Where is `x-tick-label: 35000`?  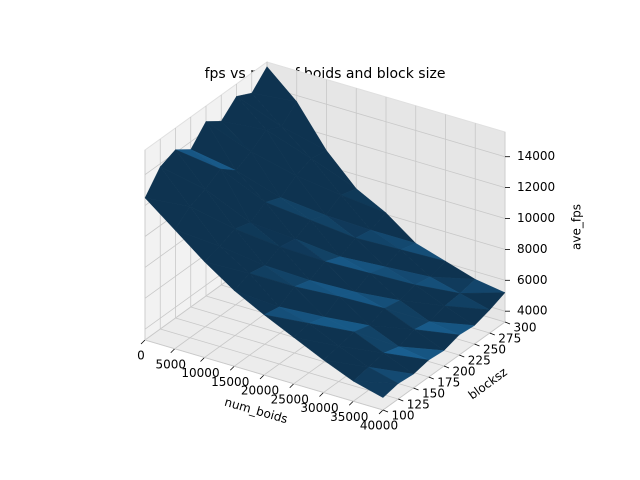 x-tick-label: 35000 is located at coordinates (349, 417).